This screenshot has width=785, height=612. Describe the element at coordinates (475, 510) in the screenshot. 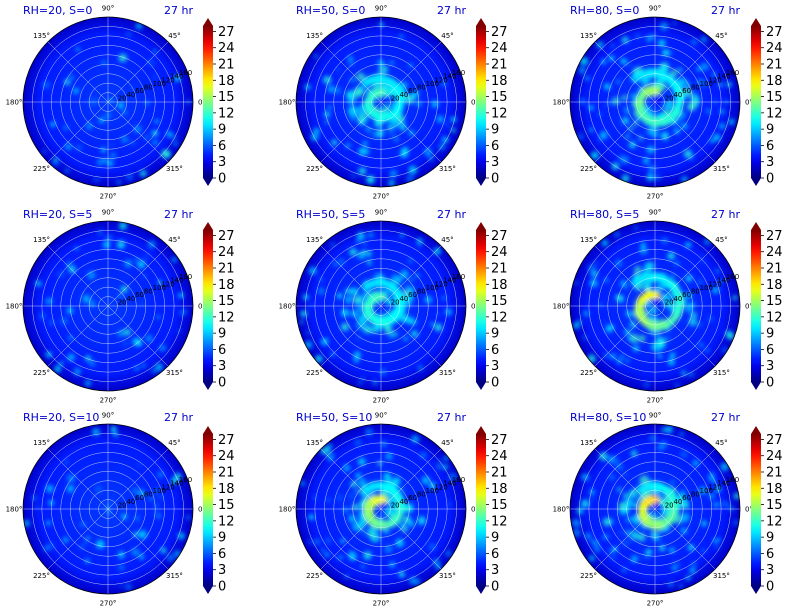

I see `angle-tick-label: 0°` at that location.